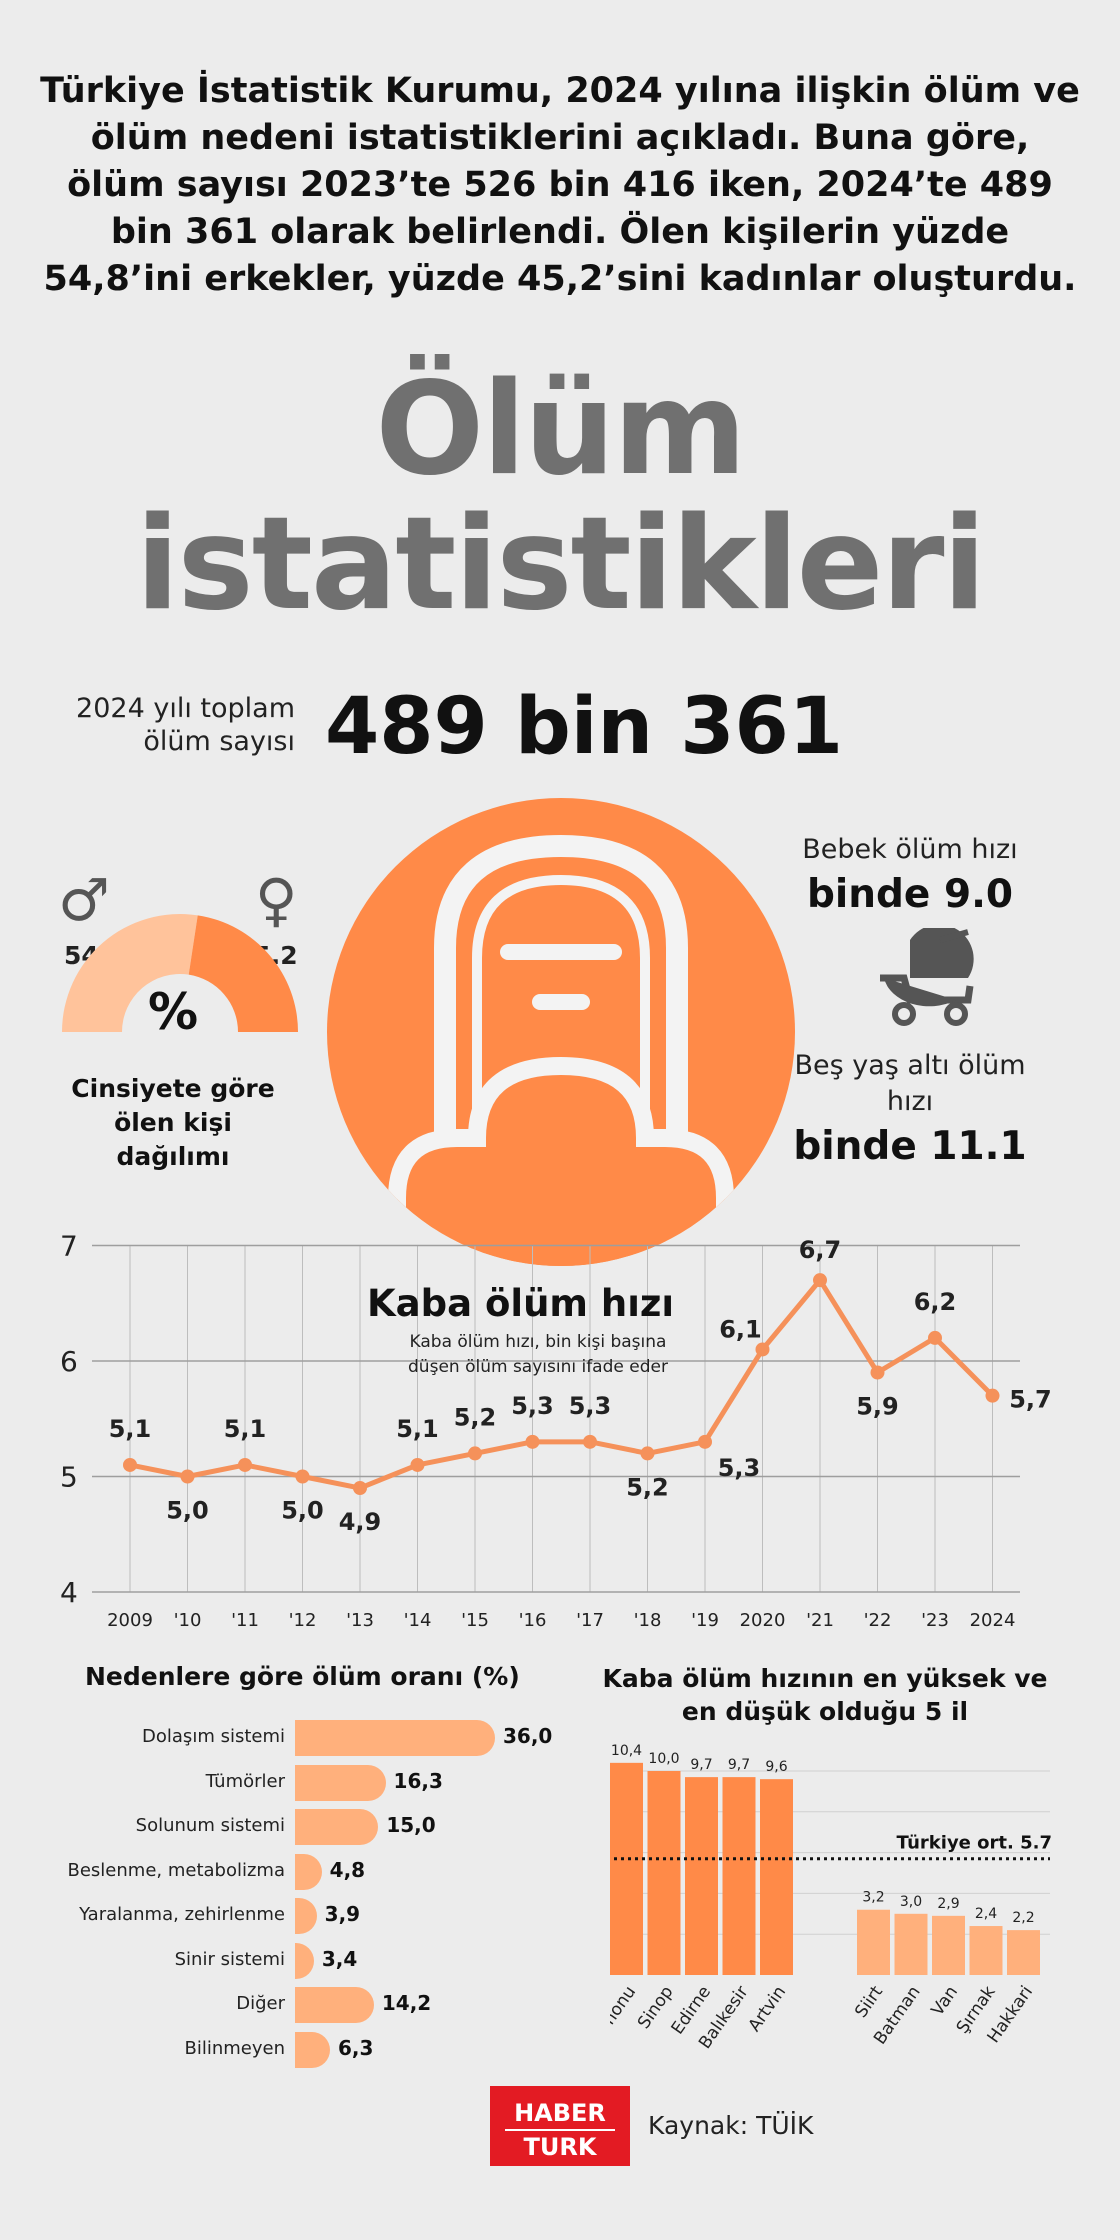 The image size is (1120, 2240). I want to click on province-value: 9,7, so click(701, 1765).